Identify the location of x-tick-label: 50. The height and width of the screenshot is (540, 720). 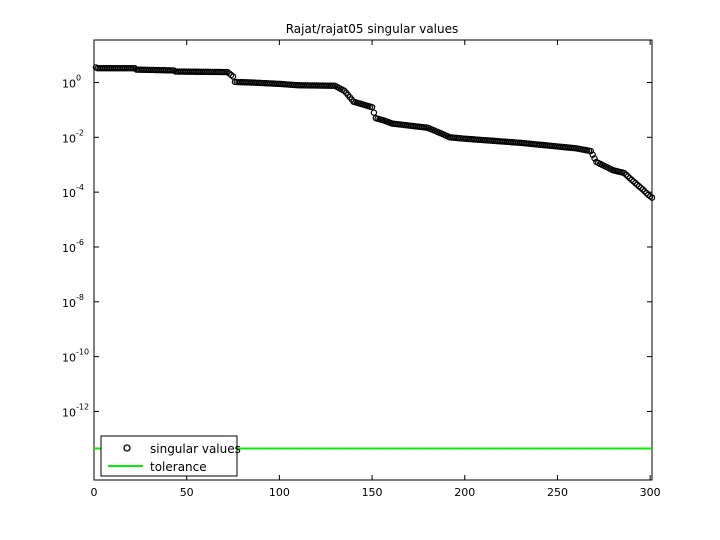
(187, 492).